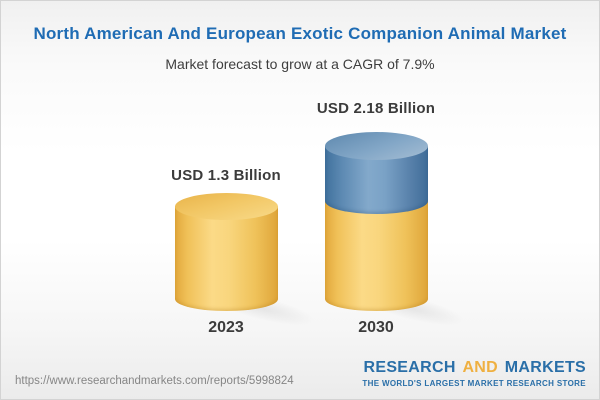  Describe the element at coordinates (376, 146) in the screenshot. I see `bar-2030-top-cap` at that location.